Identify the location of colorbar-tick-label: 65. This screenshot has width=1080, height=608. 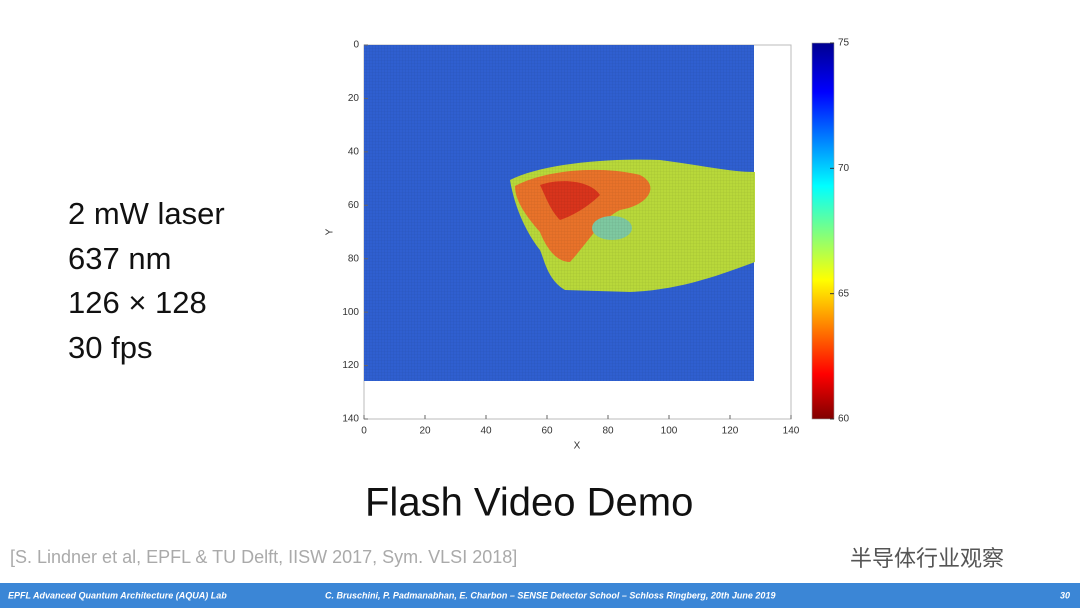
(844, 293).